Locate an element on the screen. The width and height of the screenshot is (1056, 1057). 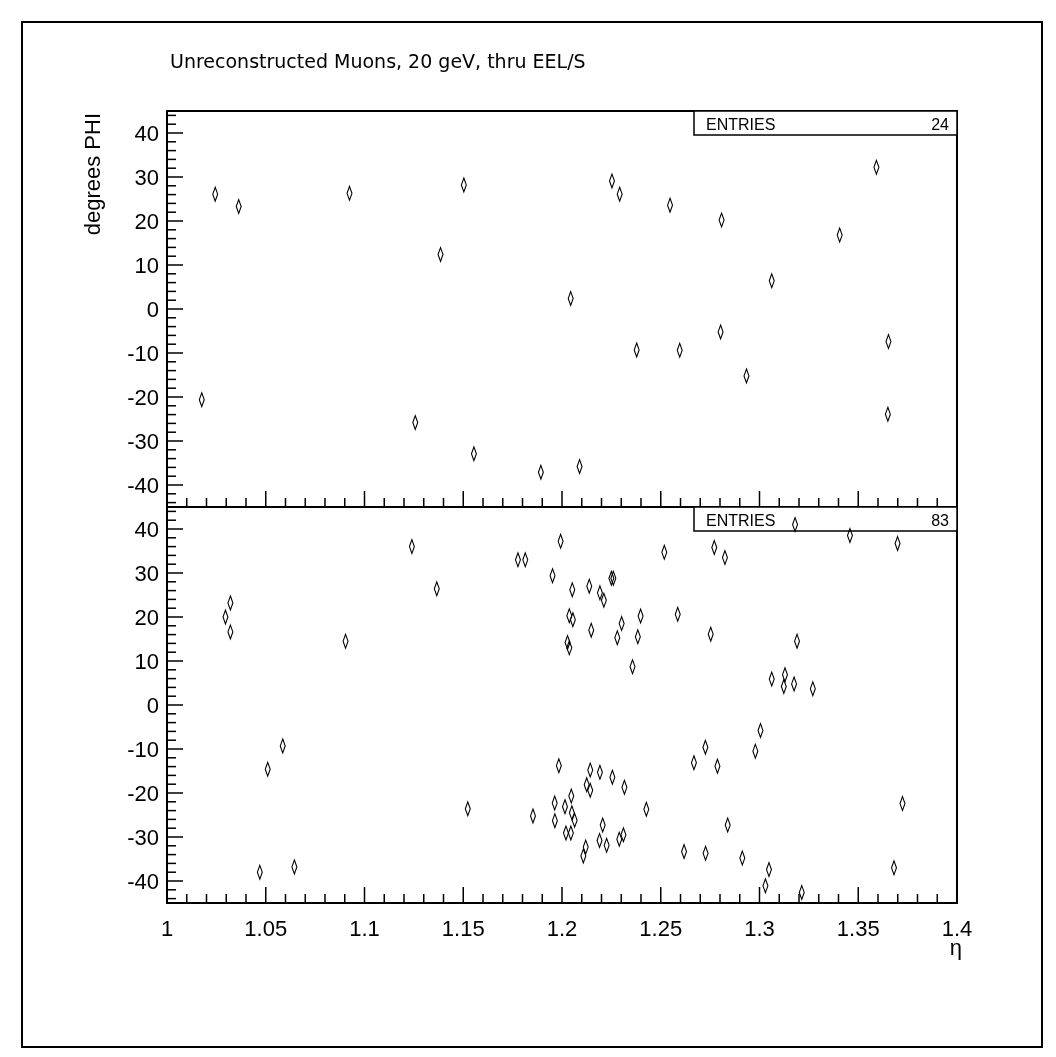
x-tick-label: 1 is located at coordinates (167, 928).